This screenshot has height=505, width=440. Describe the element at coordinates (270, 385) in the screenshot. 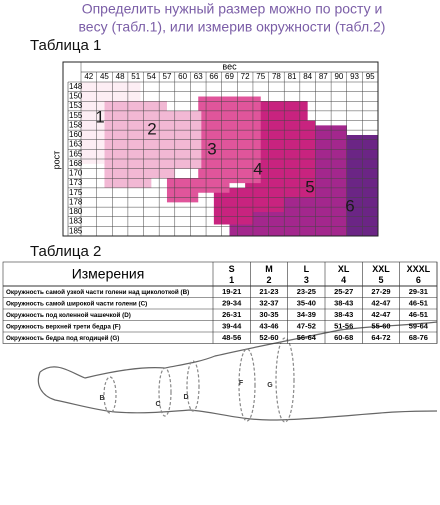

I see `leg-label: G` at that location.